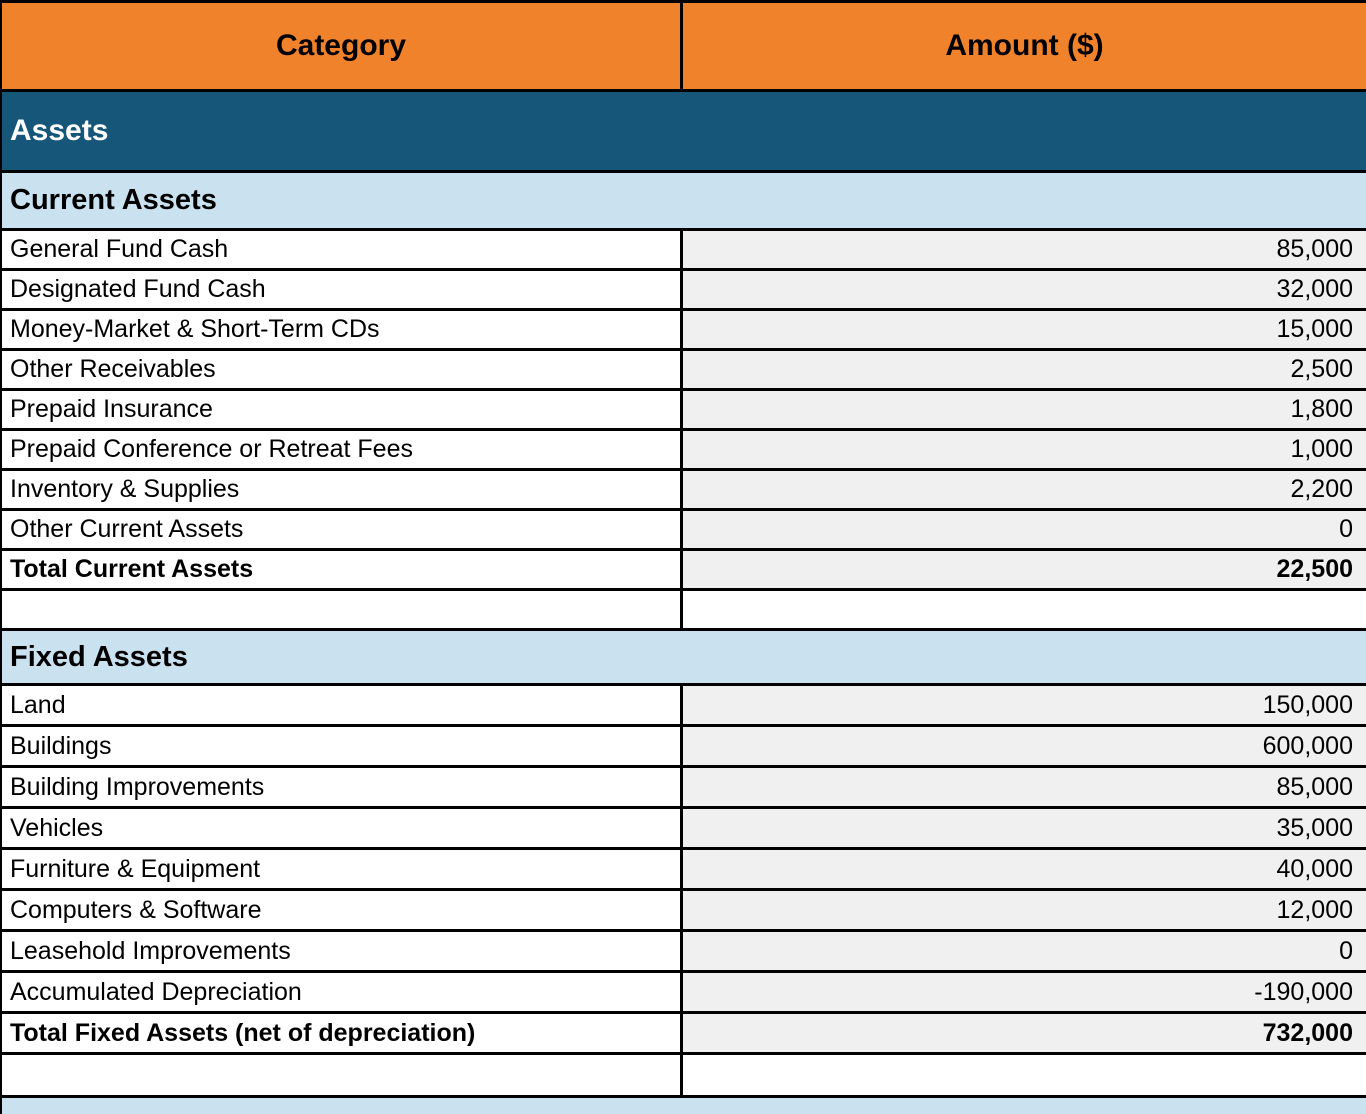  I want to click on table-row: Prepaid Conference or Retreat Fees 1,000, so click(684, 451).